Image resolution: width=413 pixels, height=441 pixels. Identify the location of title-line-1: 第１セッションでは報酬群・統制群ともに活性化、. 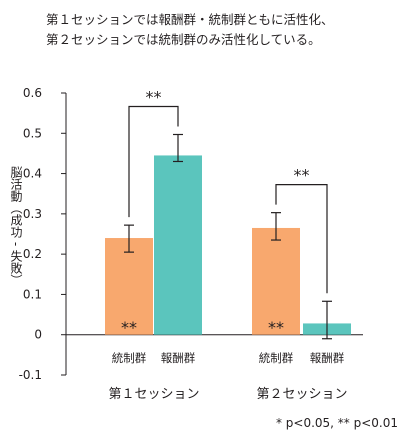
(190, 19).